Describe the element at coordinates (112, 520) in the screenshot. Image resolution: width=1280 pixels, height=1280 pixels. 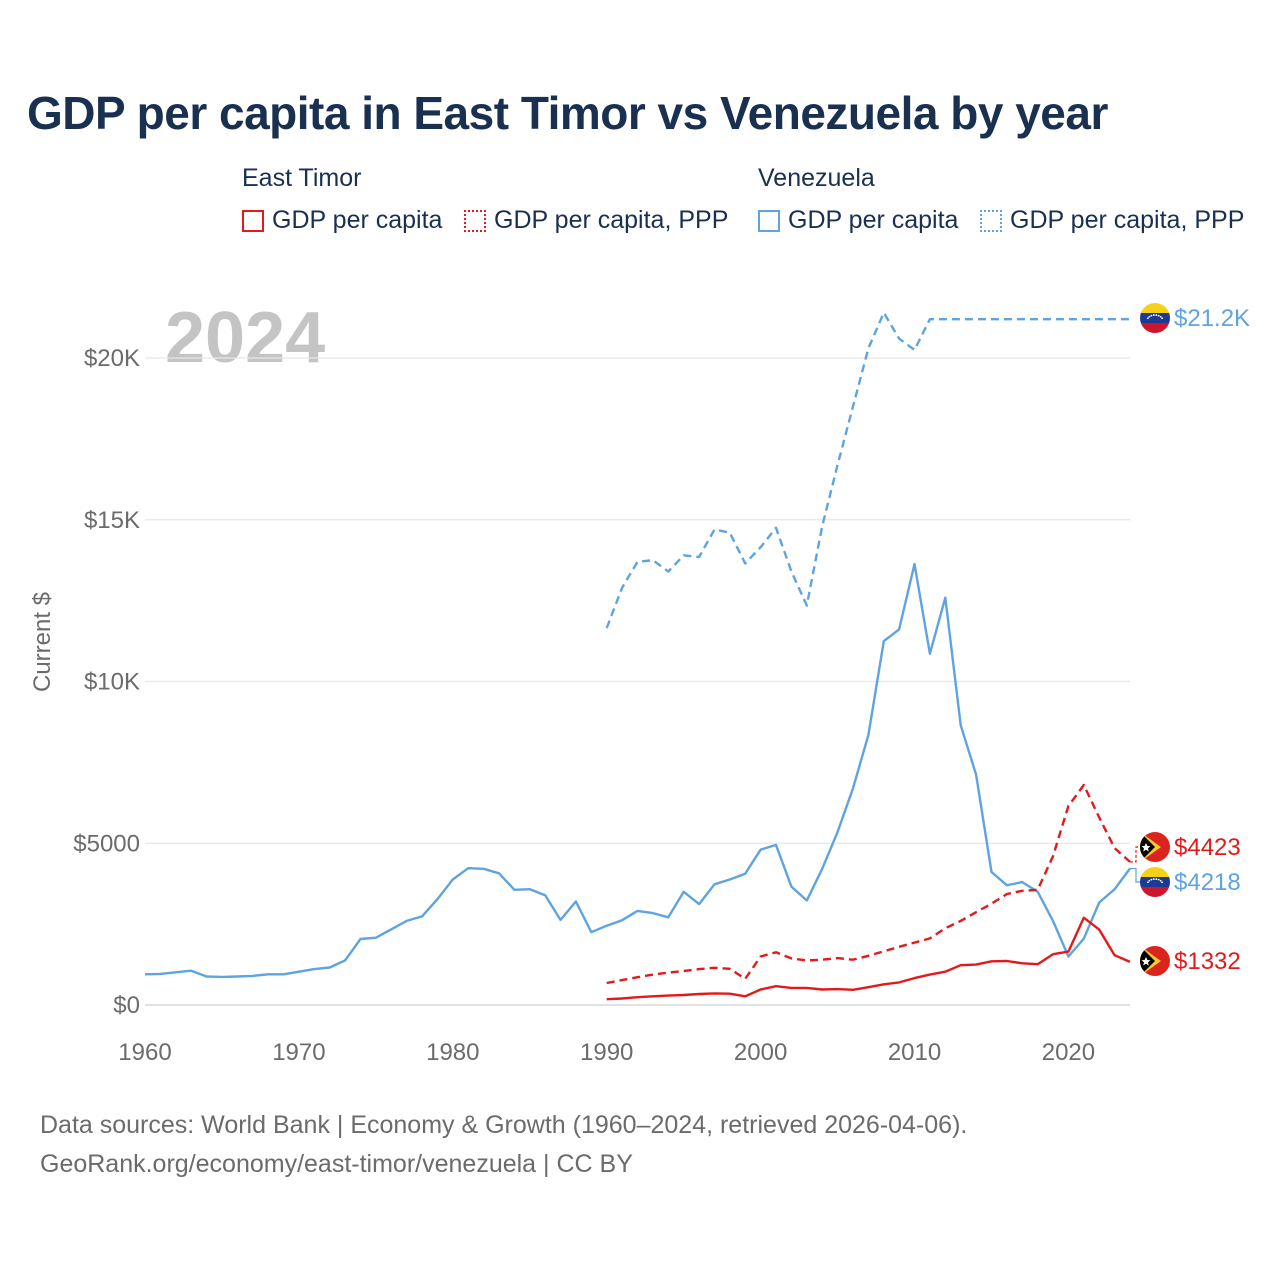
I see `y-tick-label: $15K` at that location.